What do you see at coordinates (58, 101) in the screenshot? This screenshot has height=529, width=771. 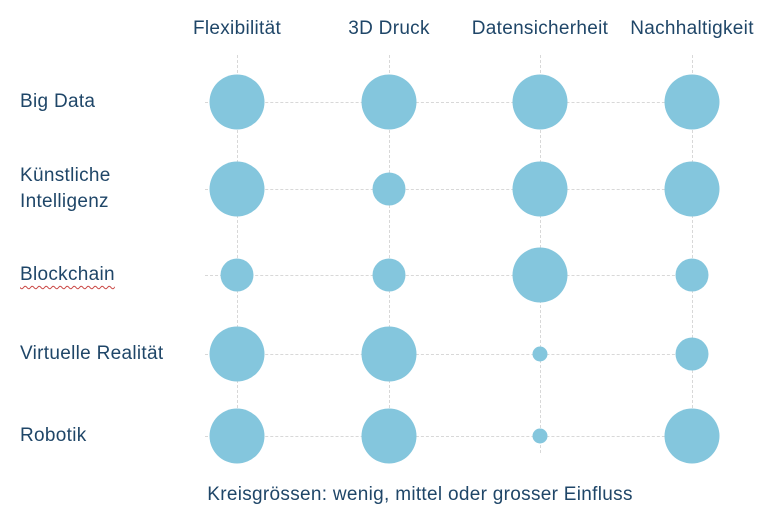 I see `row-label-text: Big Data` at bounding box center [58, 101].